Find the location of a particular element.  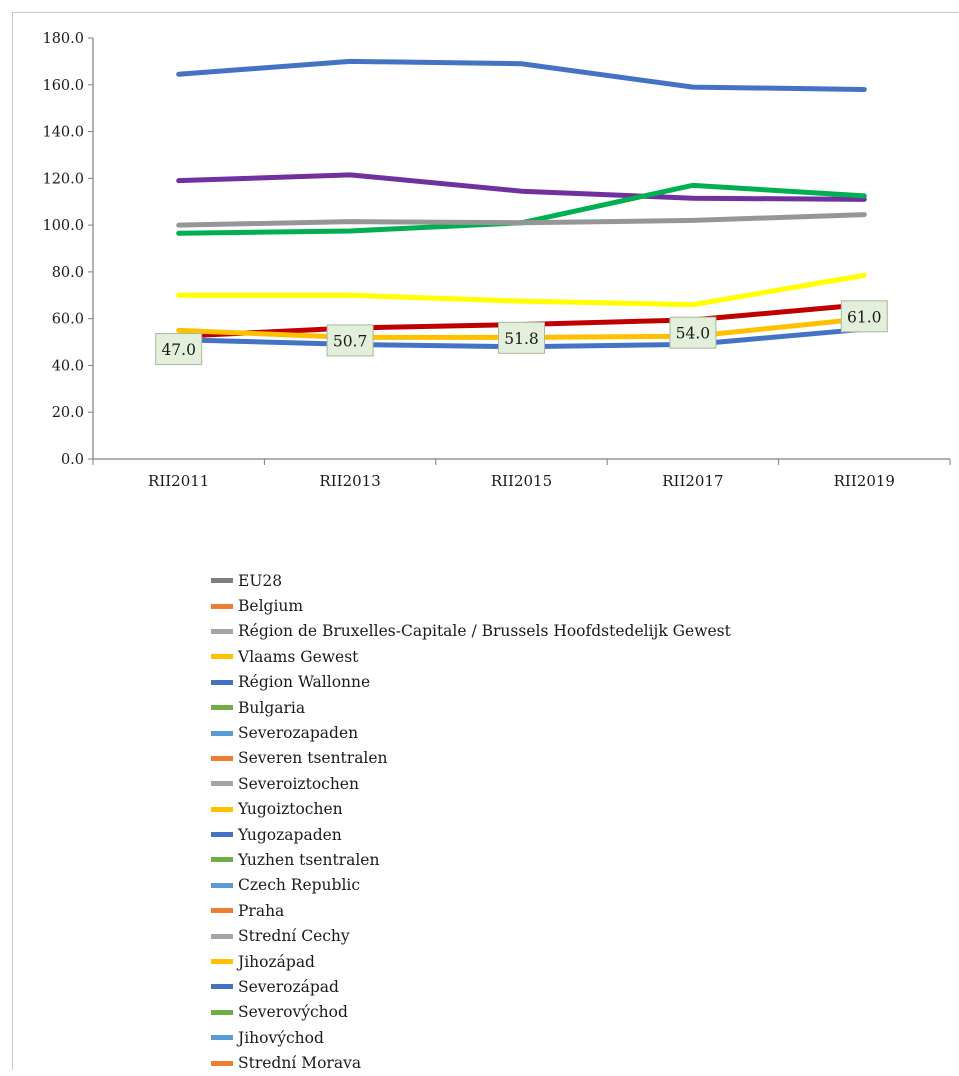

legend-item: EU28 is located at coordinates (471, 580).